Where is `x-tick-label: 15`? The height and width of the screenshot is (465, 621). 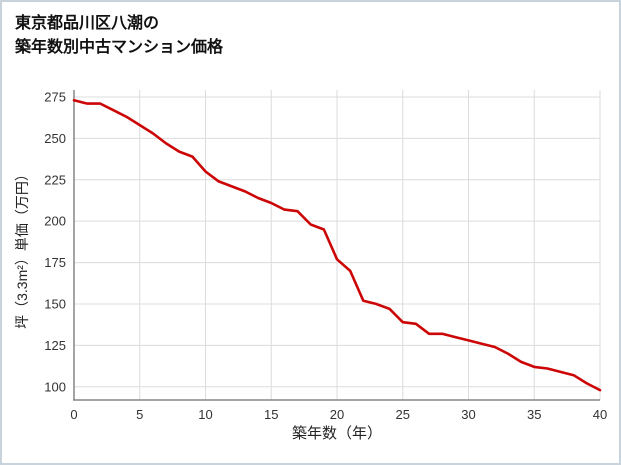 x-tick-label: 15 is located at coordinates (271, 414).